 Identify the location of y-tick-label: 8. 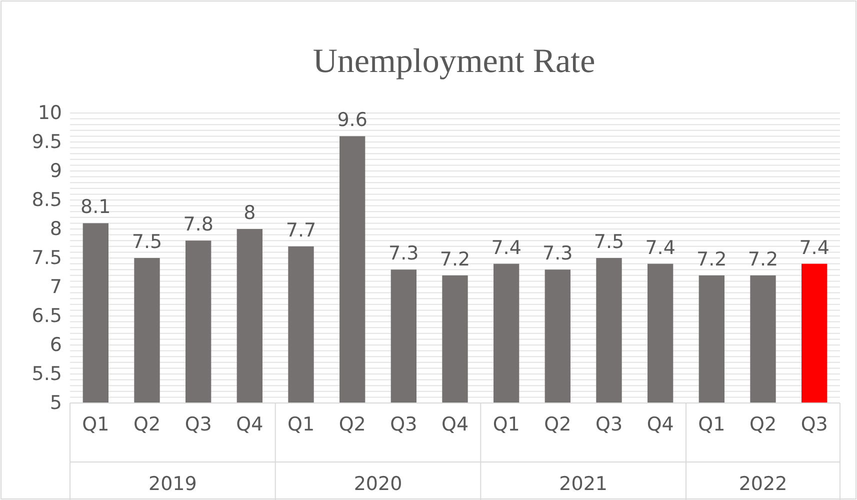
(56, 229).